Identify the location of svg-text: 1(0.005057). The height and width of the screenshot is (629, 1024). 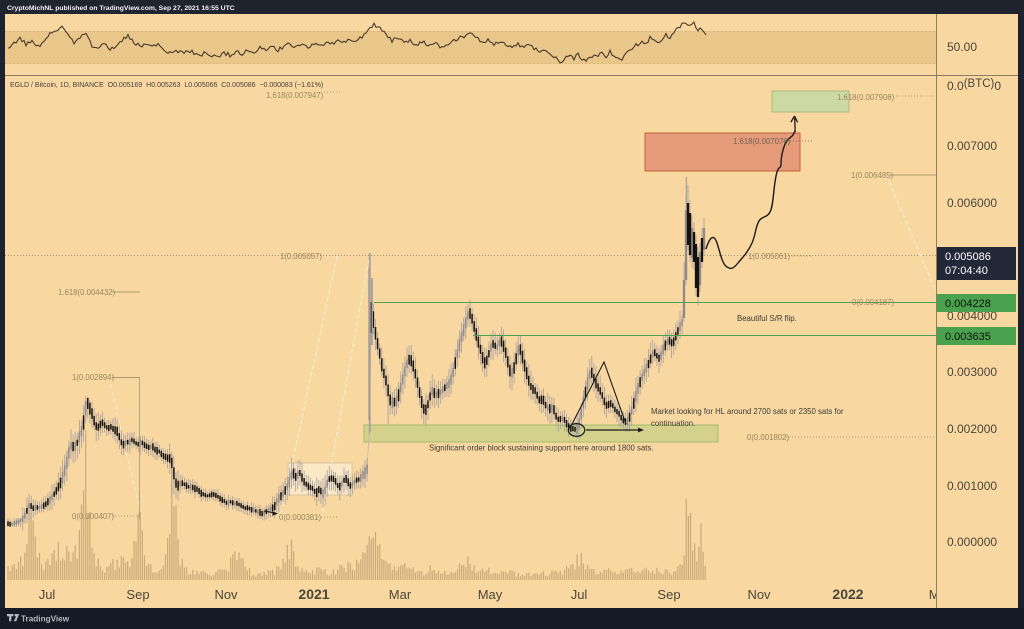
(301, 256).